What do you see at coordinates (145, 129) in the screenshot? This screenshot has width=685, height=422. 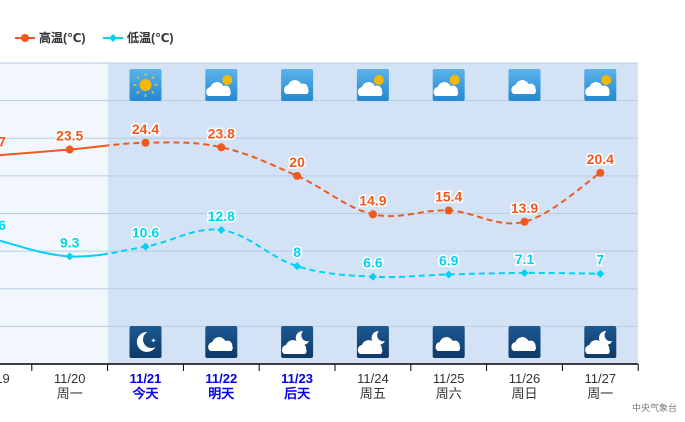 I see `high-value-label: 24.4` at bounding box center [145, 129].